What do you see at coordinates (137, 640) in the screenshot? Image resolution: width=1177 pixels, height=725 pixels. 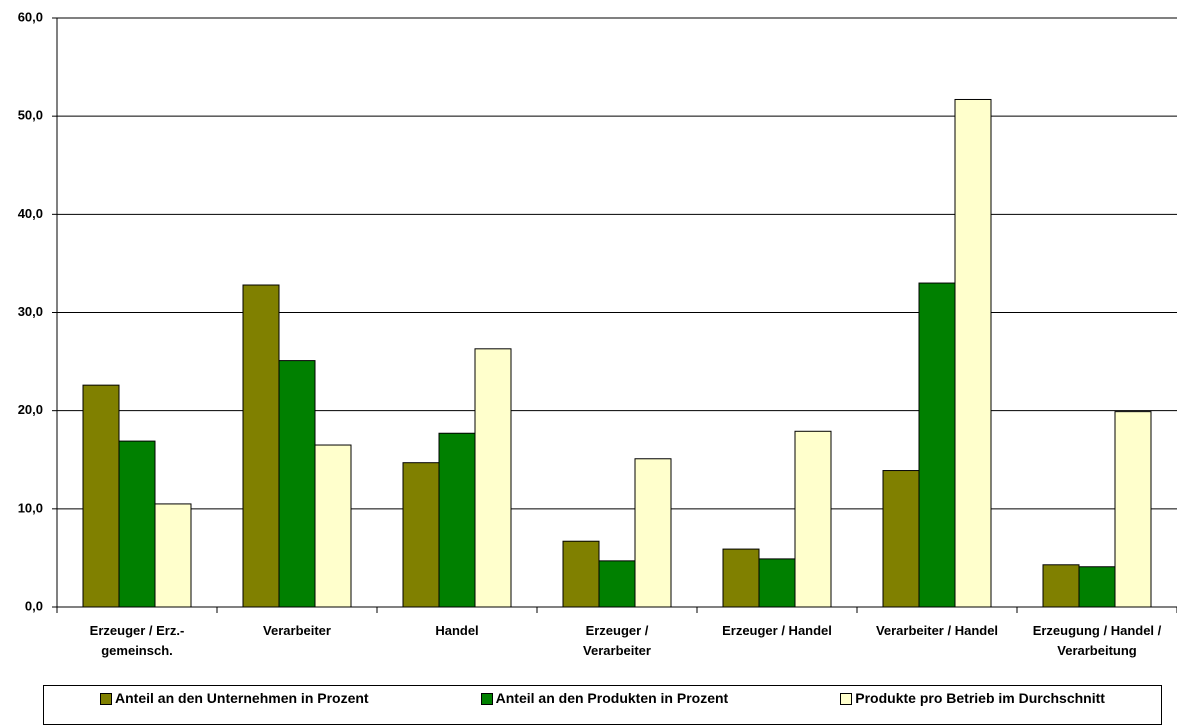 I see `x-tick-label: Erzeuger / Erz.- gemeinsch.` at bounding box center [137, 640].